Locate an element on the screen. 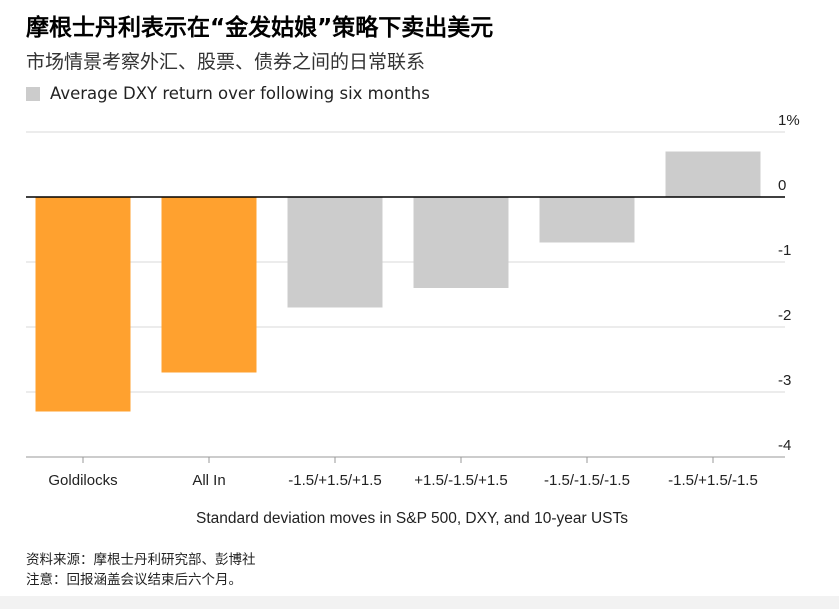 The height and width of the screenshot is (609, 839). x-tick-label: Goldilocks is located at coordinates (82, 480).